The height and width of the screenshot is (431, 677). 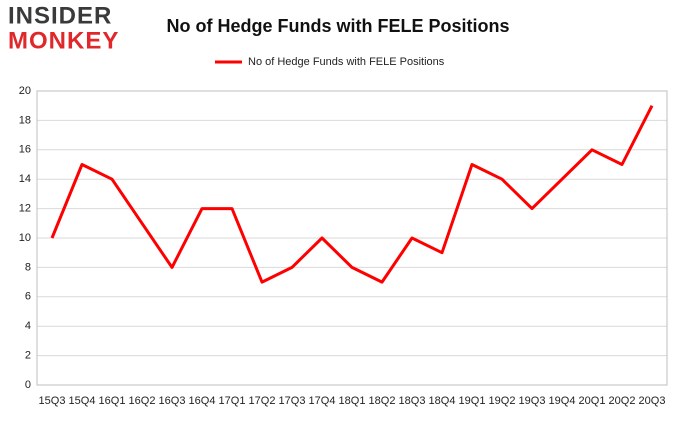 What do you see at coordinates (112, 401) in the screenshot?
I see `x-tick-label: 16Q1` at bounding box center [112, 401].